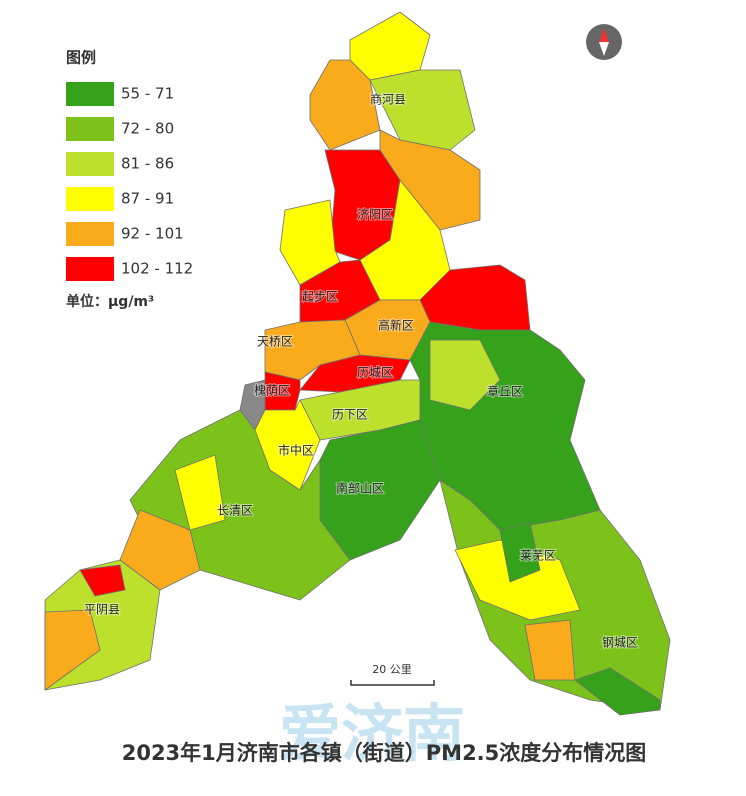 This screenshot has height=796, width=746. I want to click on legend-label: 72 - 80, so click(147, 129).